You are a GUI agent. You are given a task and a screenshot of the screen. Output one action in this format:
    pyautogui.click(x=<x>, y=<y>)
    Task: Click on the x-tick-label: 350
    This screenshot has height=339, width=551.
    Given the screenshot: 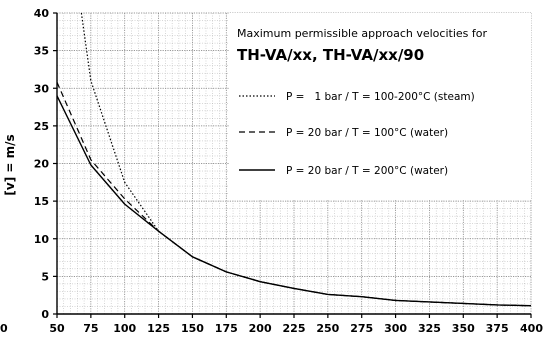 What is the action you would take?
    pyautogui.click(x=463, y=328)
    